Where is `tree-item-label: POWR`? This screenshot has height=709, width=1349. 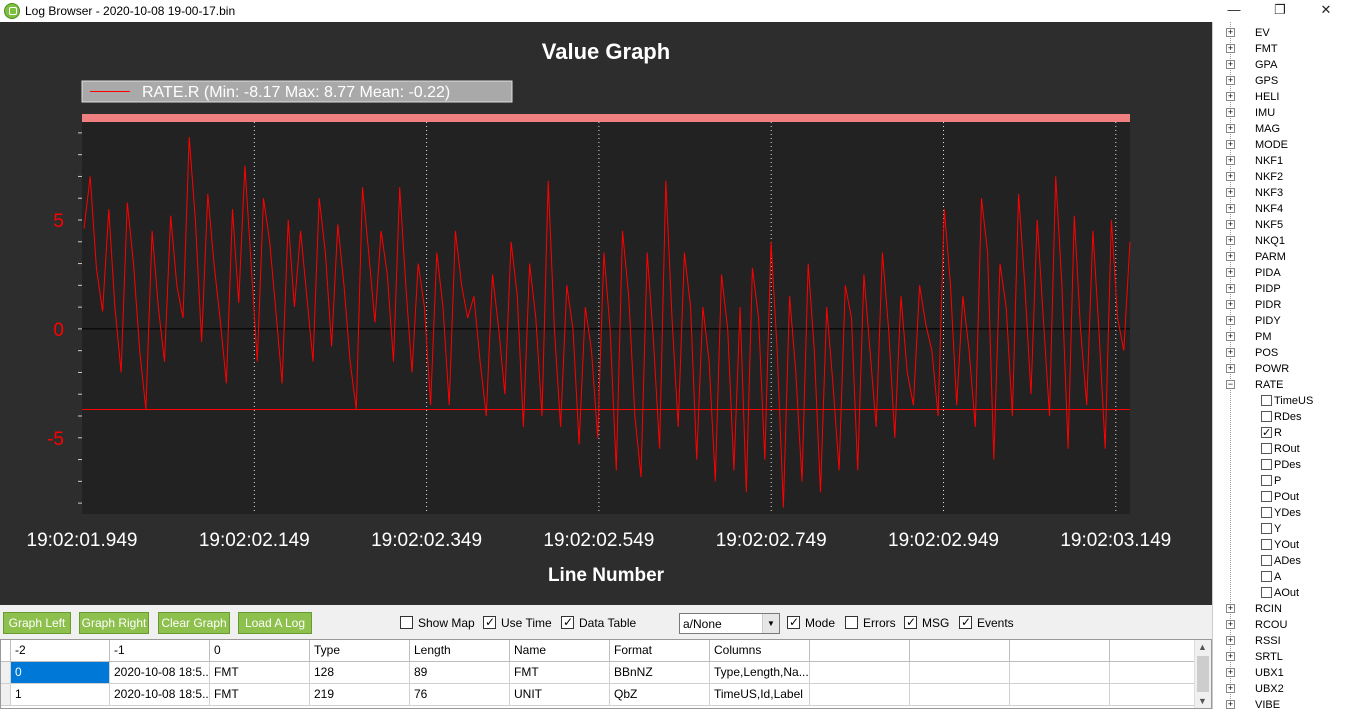 tree-item-label: POWR is located at coordinates (1272, 369).